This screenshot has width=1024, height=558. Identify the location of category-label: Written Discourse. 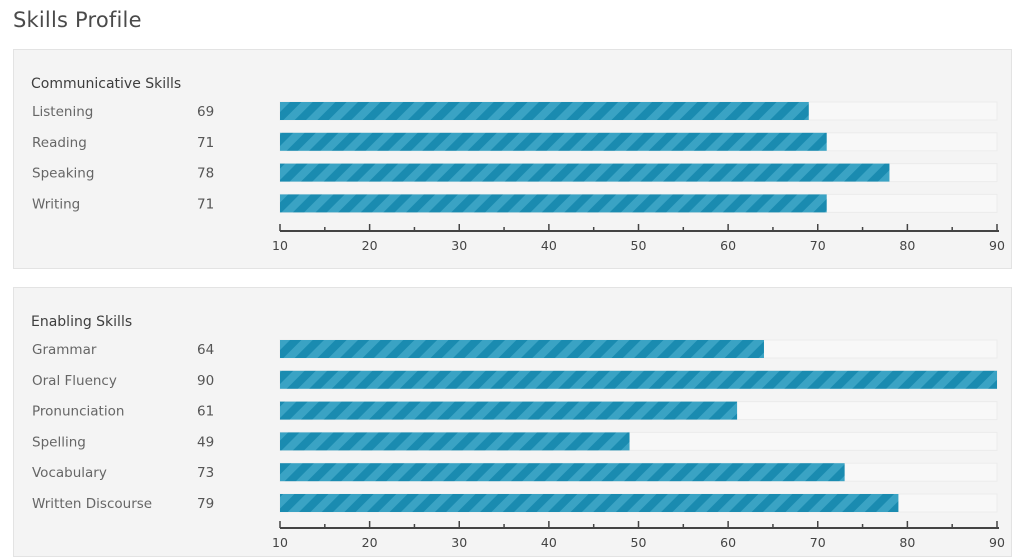
(92, 504).